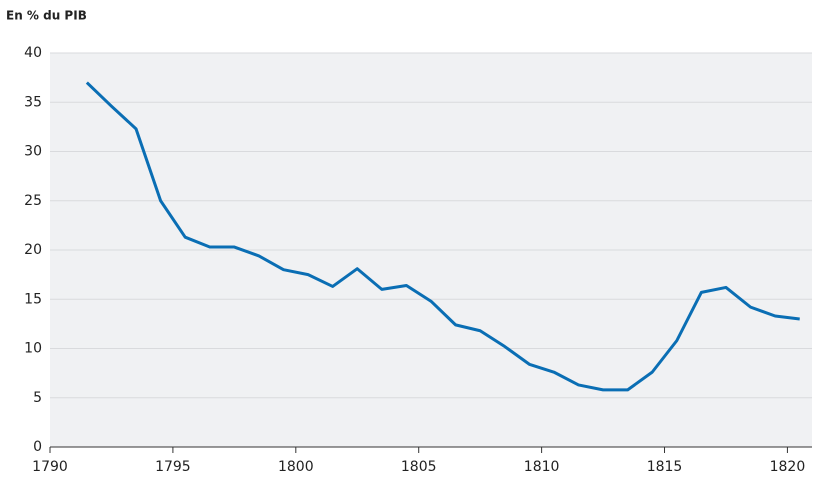 This screenshot has height=483, width=827. I want to click on y-tick-label: 0, so click(37, 447).